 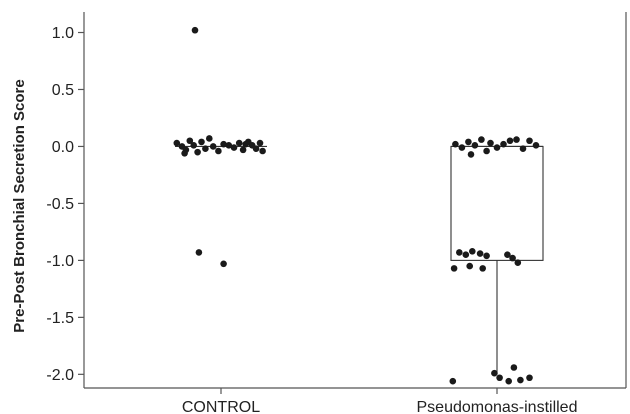 I want to click on y-tick-label: 1.0, so click(x=63, y=33).